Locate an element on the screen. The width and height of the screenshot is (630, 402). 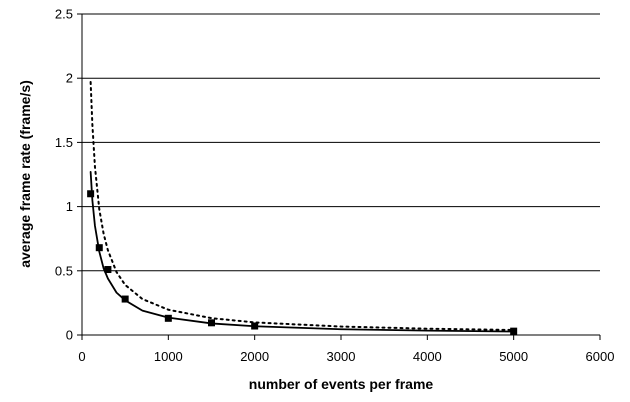
x-axis-title: number of events per frame is located at coordinates (341, 384).